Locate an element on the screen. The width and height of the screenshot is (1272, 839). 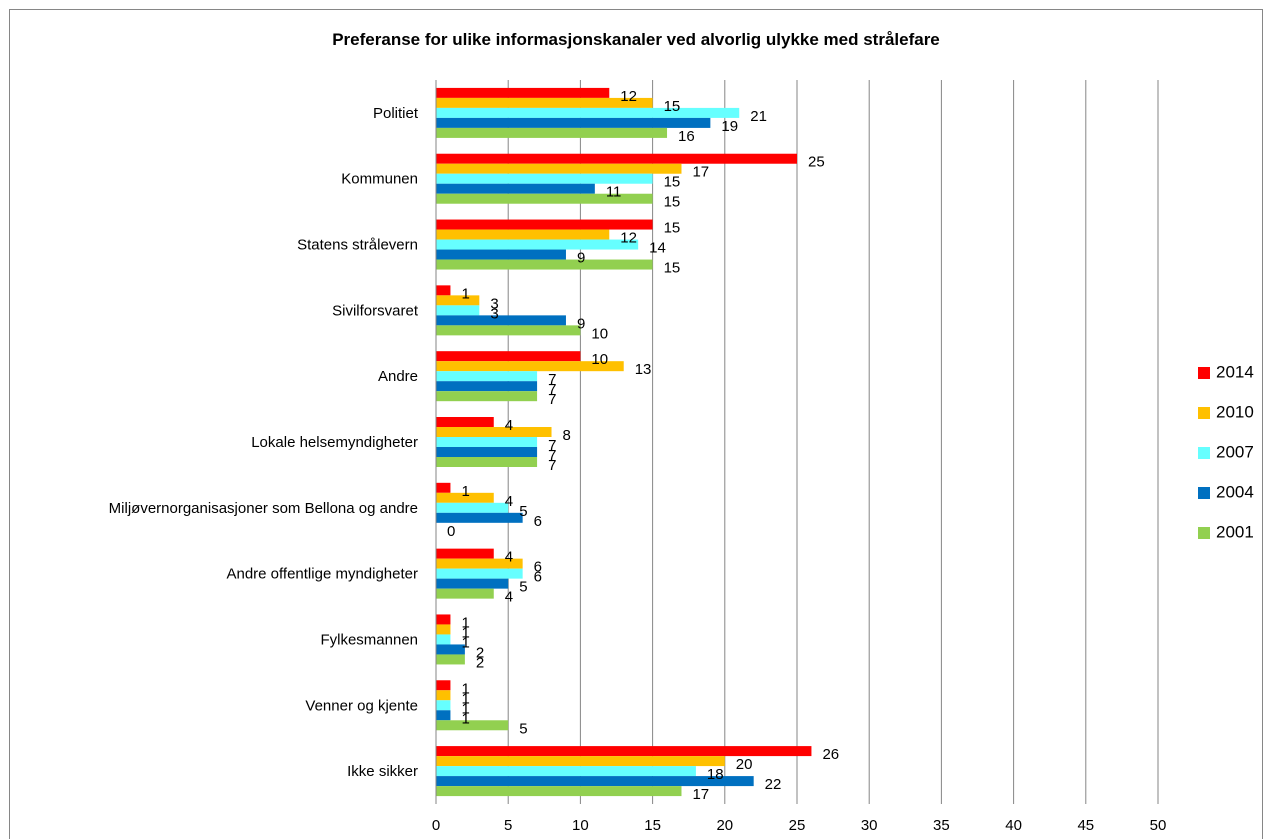
x-tick-label: 25 is located at coordinates (797, 825).